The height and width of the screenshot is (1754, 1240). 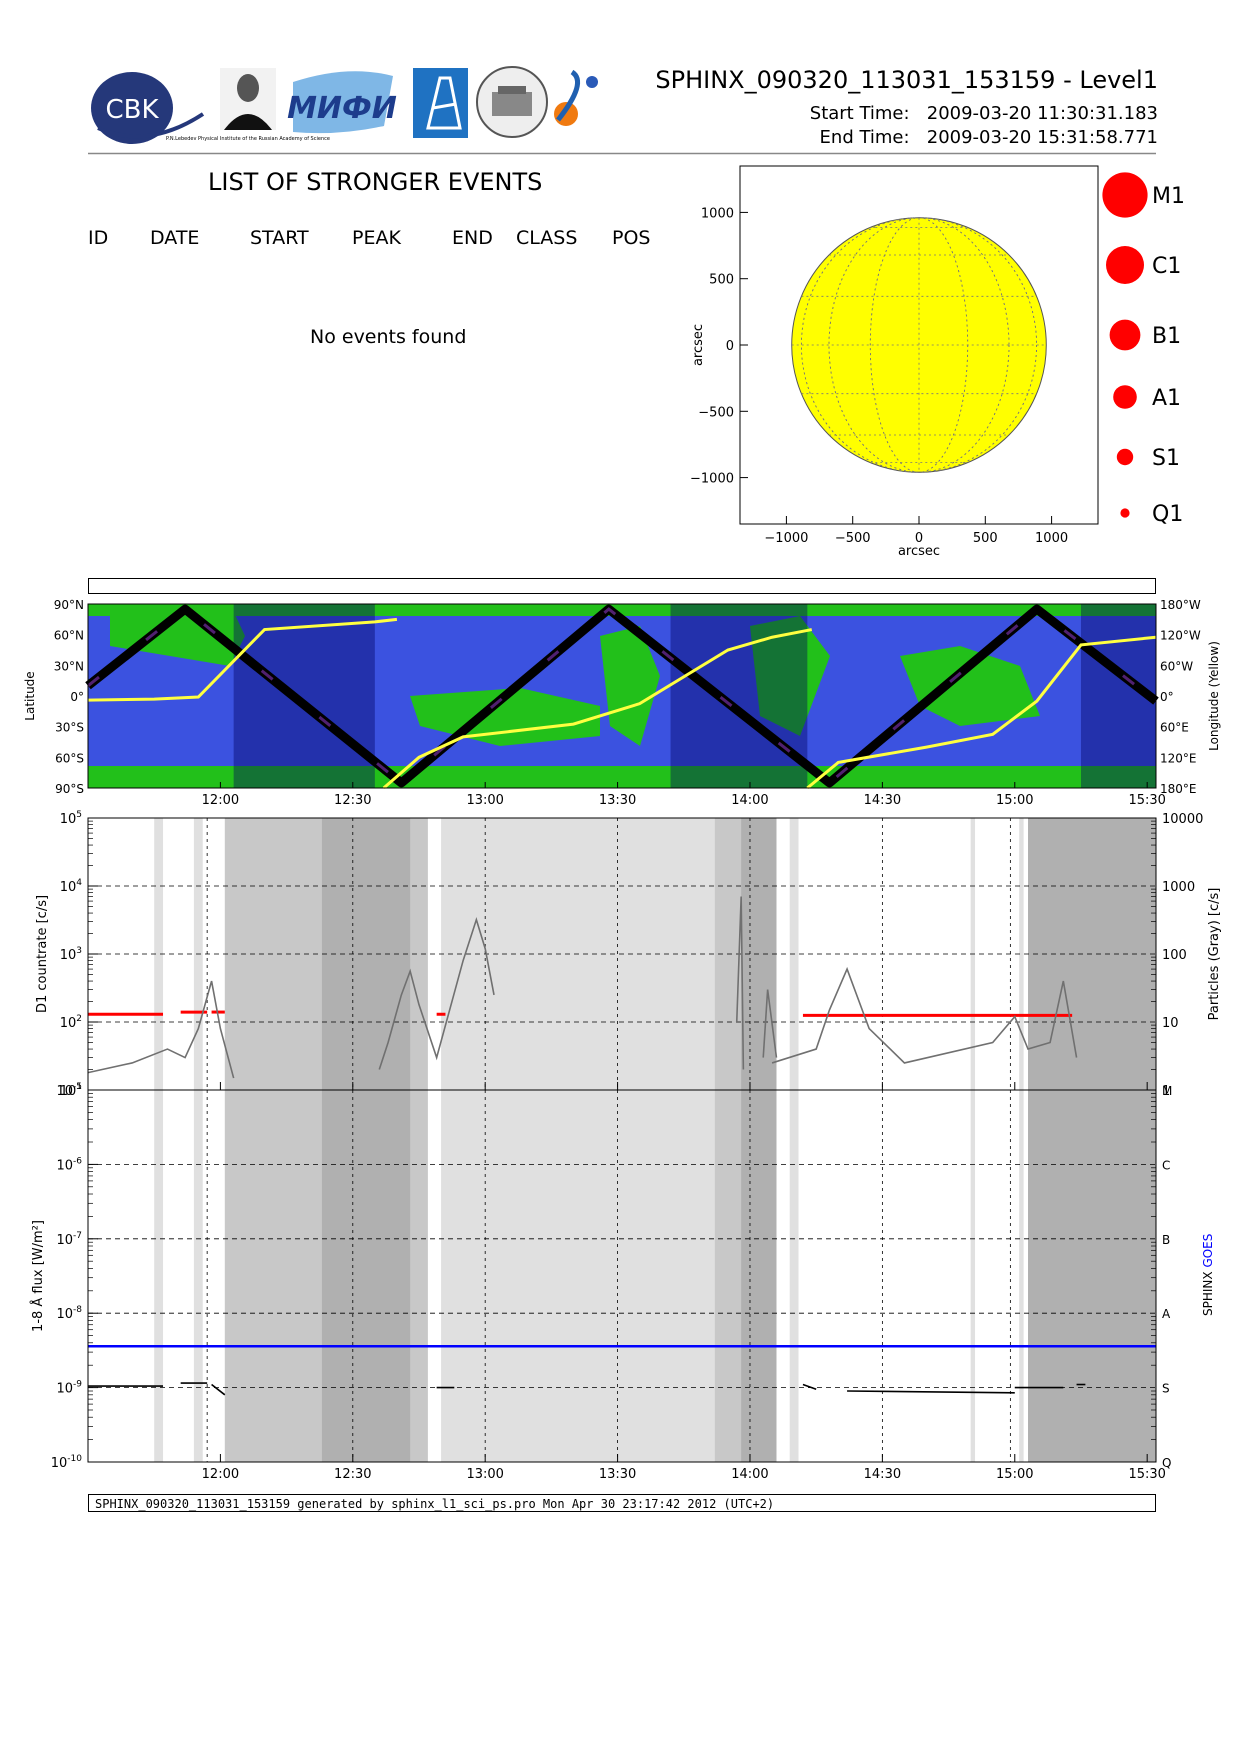 I want to click on flux-class-label-2: A, so click(x=1166, y=1314).